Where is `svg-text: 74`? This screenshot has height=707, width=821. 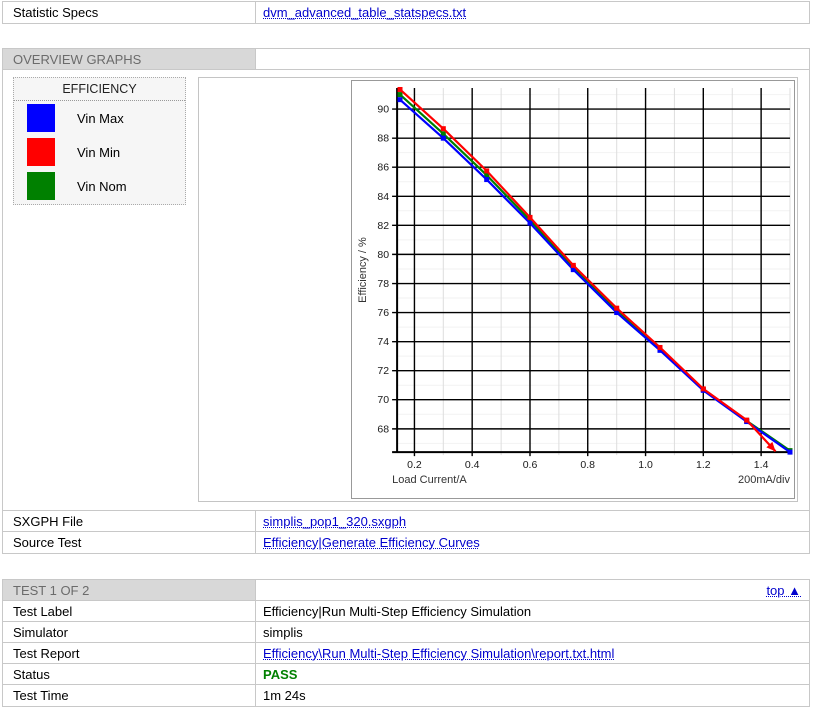 svg-text: 74 is located at coordinates (383, 342).